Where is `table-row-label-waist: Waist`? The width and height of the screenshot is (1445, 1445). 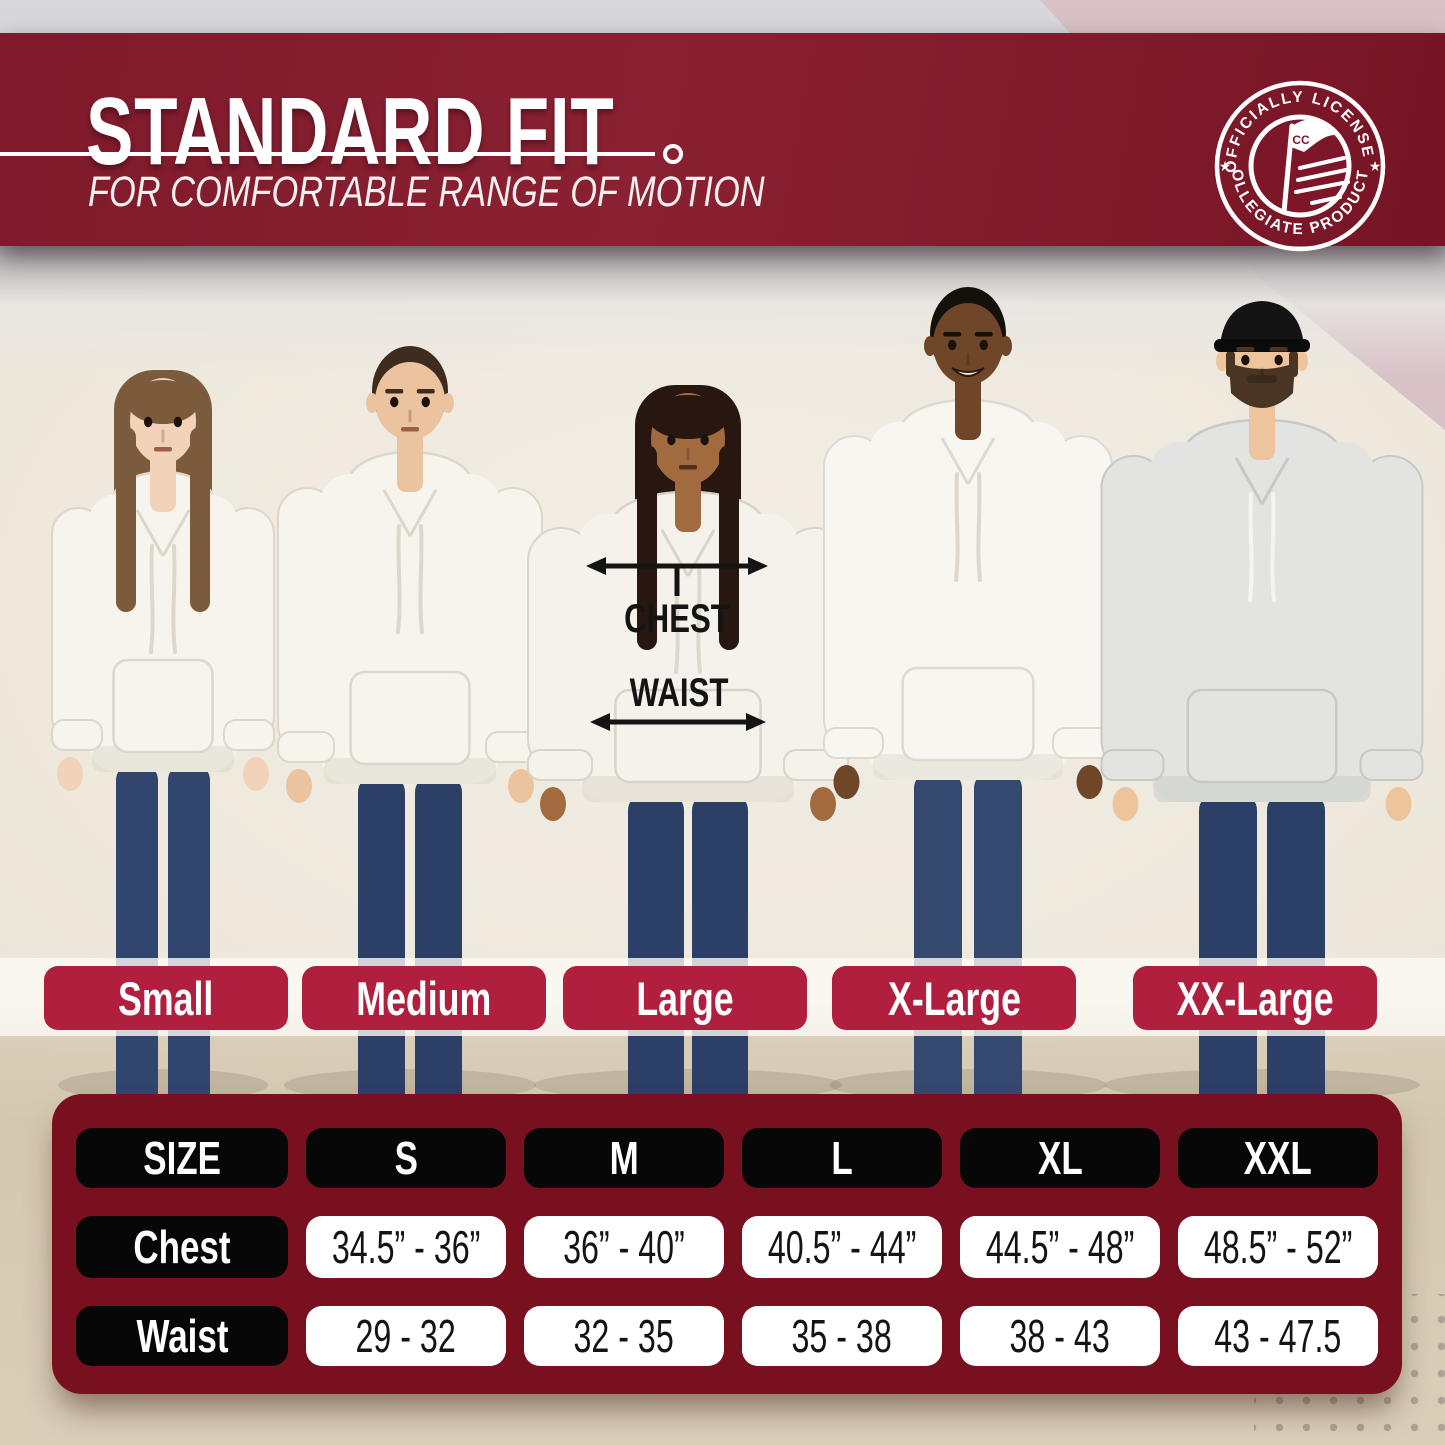
table-row-label-waist: Waist is located at coordinates (182, 1336).